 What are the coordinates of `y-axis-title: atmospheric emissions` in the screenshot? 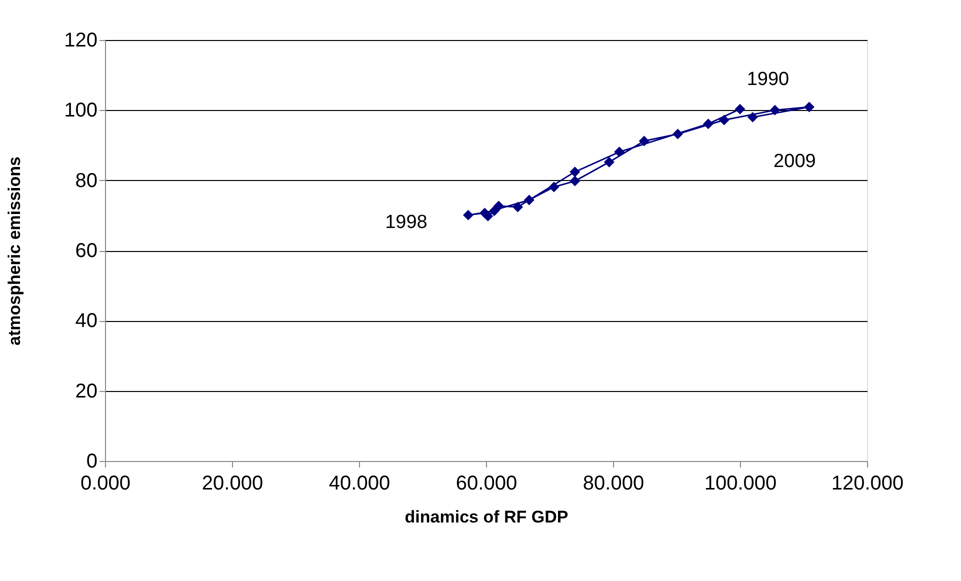 It's located at (14, 251).